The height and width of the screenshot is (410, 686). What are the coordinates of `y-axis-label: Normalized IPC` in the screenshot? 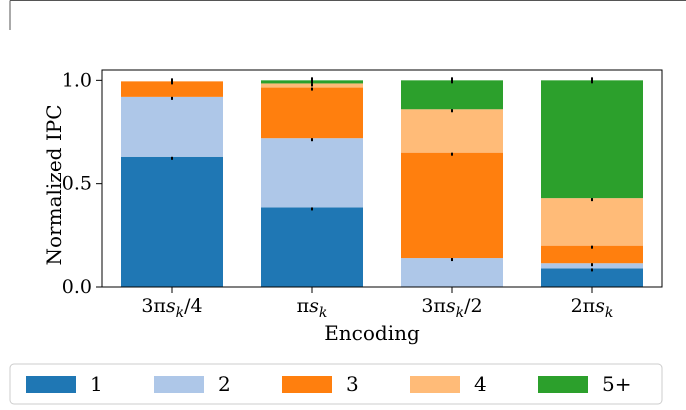 It's located at (54, 185).